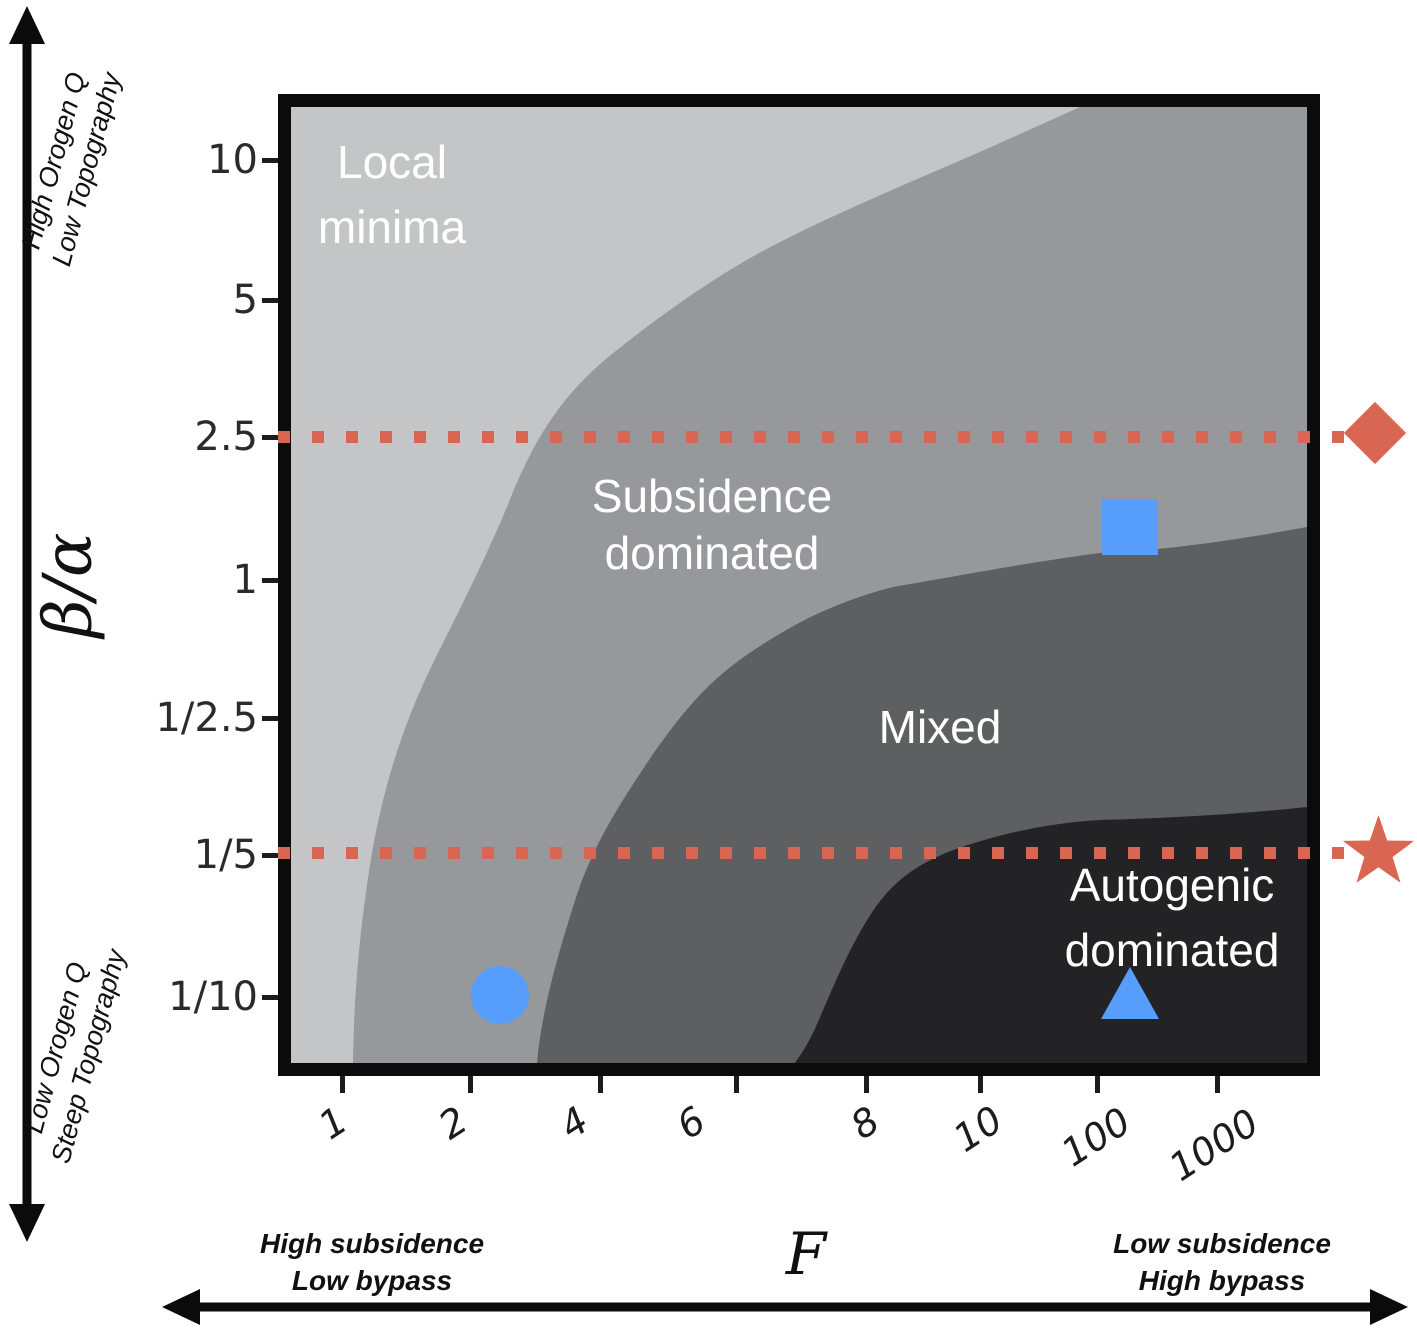  I want to click on x-axis-left-annotation-line2: Low bypass, so click(372, 1280).